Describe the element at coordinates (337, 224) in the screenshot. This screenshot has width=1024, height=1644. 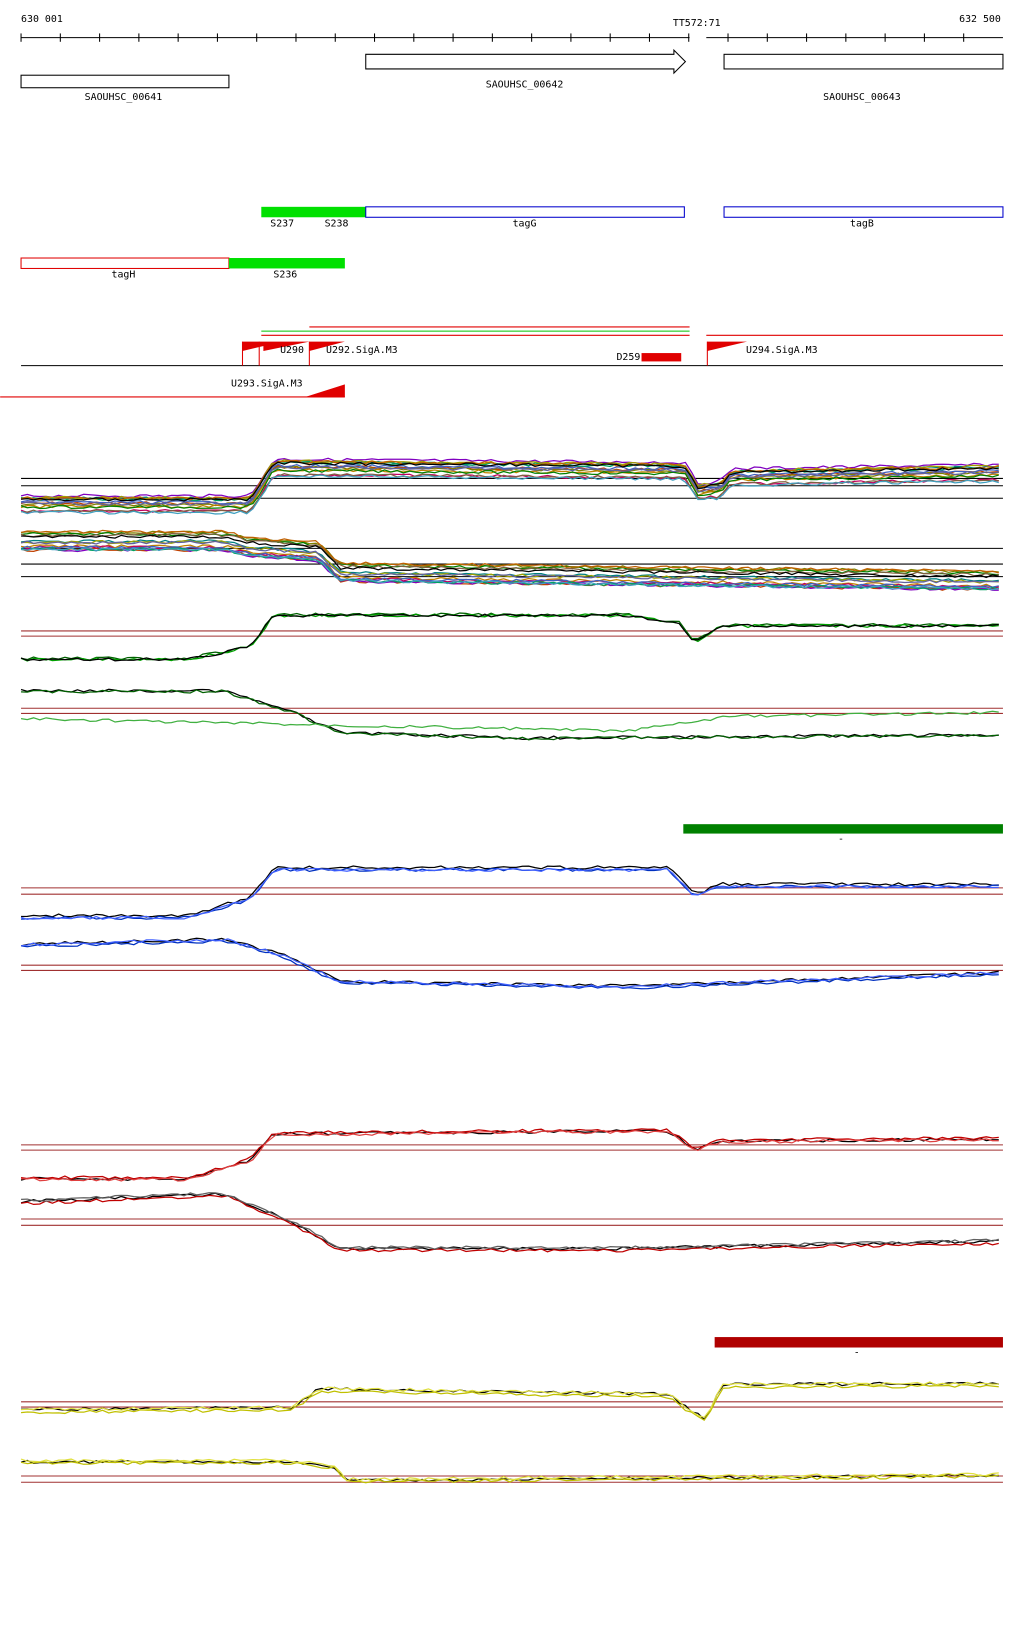
I see `feature-label: S238` at that location.